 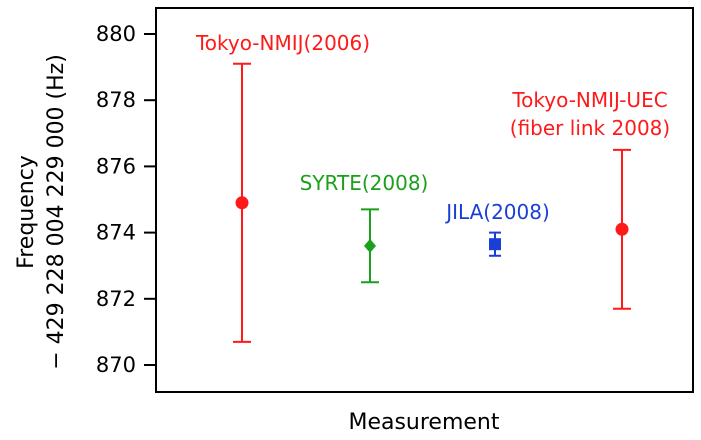 What do you see at coordinates (282, 43) in the screenshot?
I see `point-label: Tokyo-NMIJ(2006)` at bounding box center [282, 43].